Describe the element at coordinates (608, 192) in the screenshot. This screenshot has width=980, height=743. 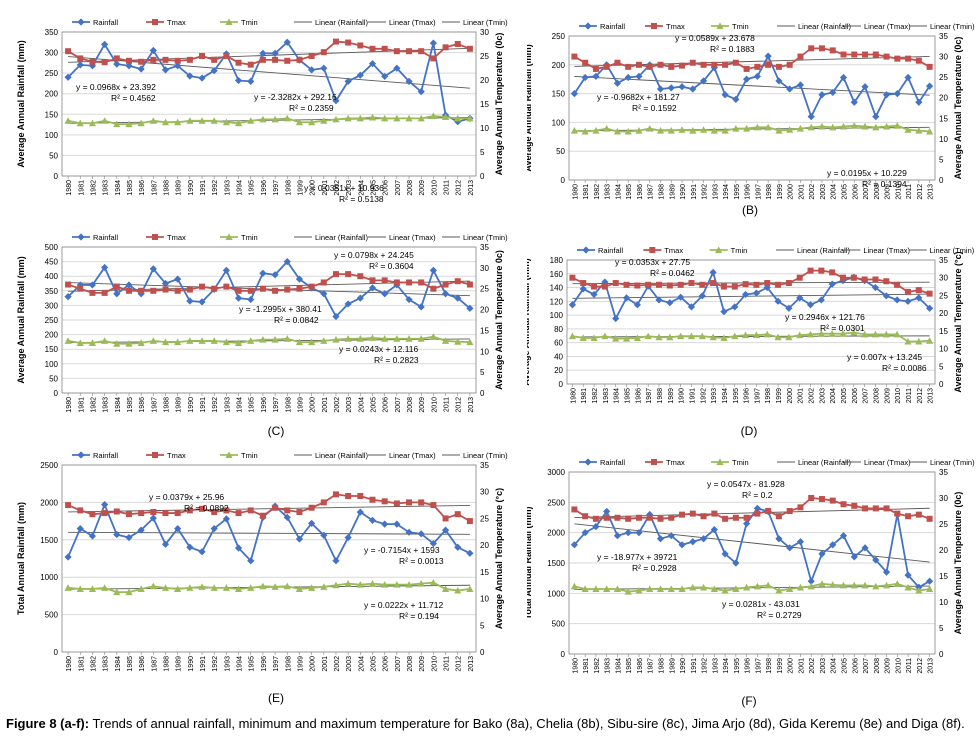
I see `x-tick-label: 1983` at that location.